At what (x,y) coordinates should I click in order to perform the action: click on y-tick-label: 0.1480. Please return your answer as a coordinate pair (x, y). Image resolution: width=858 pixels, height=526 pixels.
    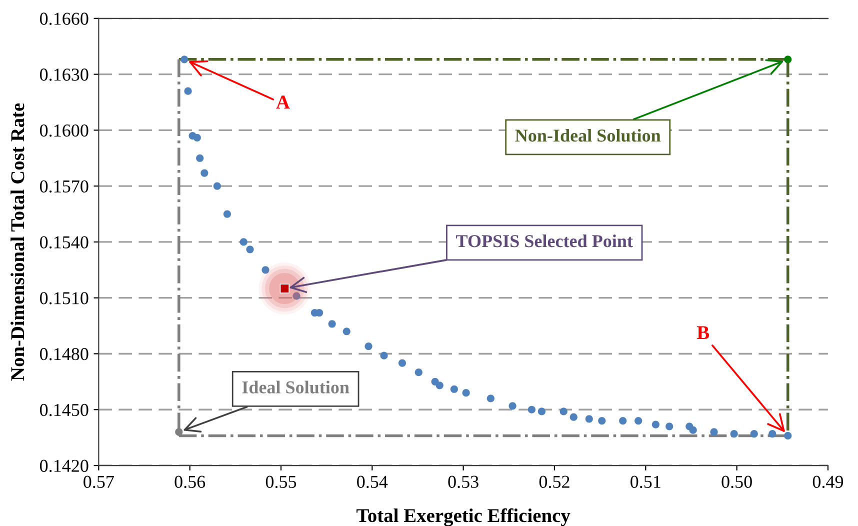
    Looking at the image, I should click on (64, 354).